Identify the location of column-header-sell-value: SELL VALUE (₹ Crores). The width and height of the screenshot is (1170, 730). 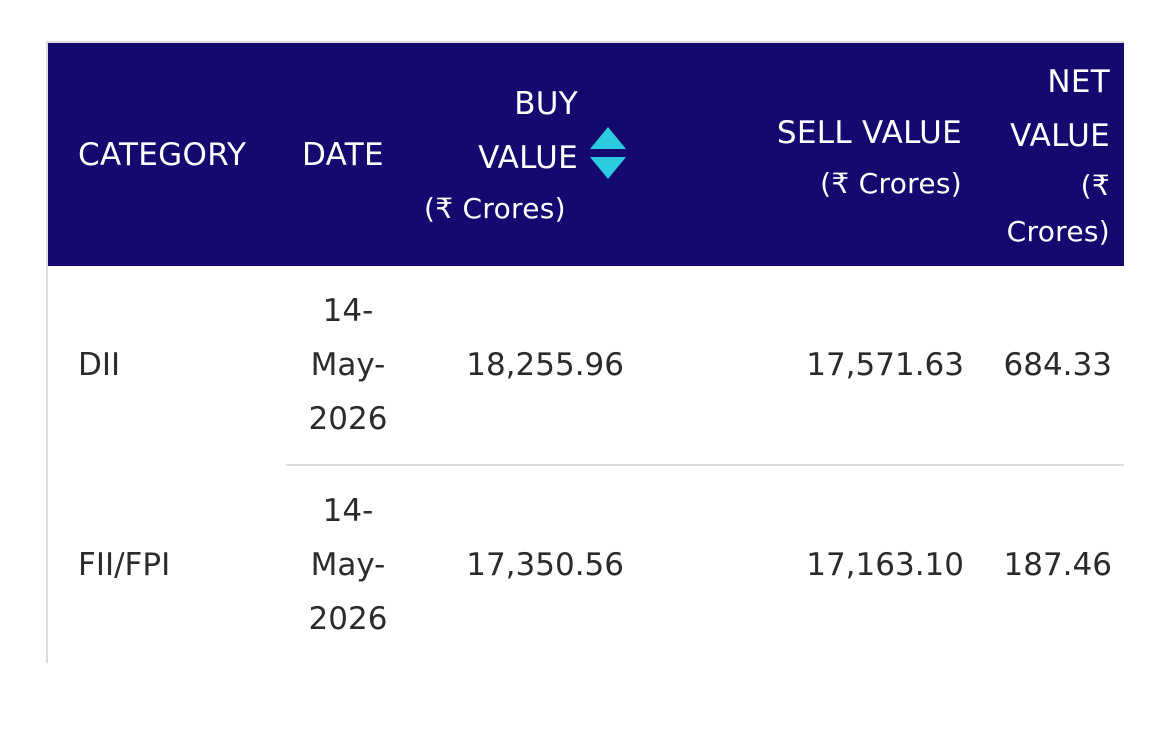
(850, 157).